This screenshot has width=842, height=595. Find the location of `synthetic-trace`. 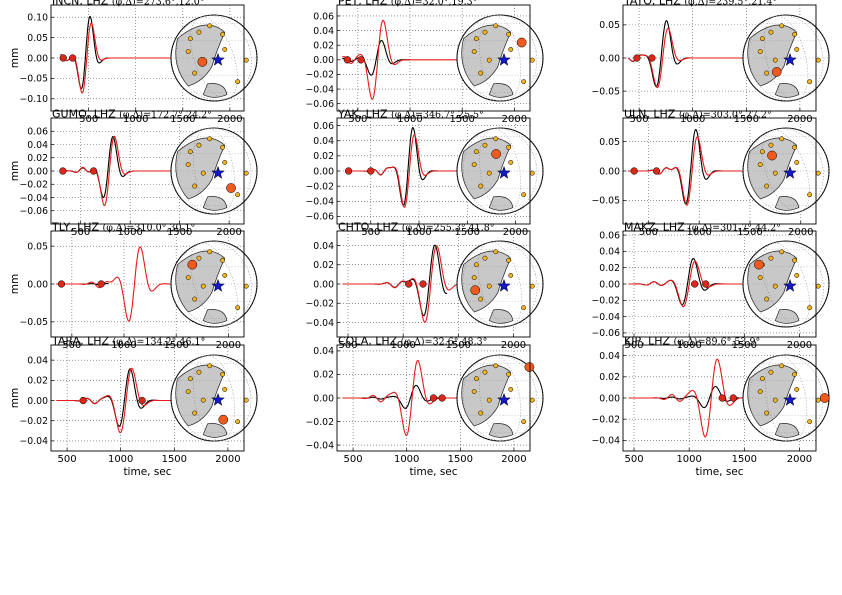

synthetic-trace is located at coordinates (689, 171).